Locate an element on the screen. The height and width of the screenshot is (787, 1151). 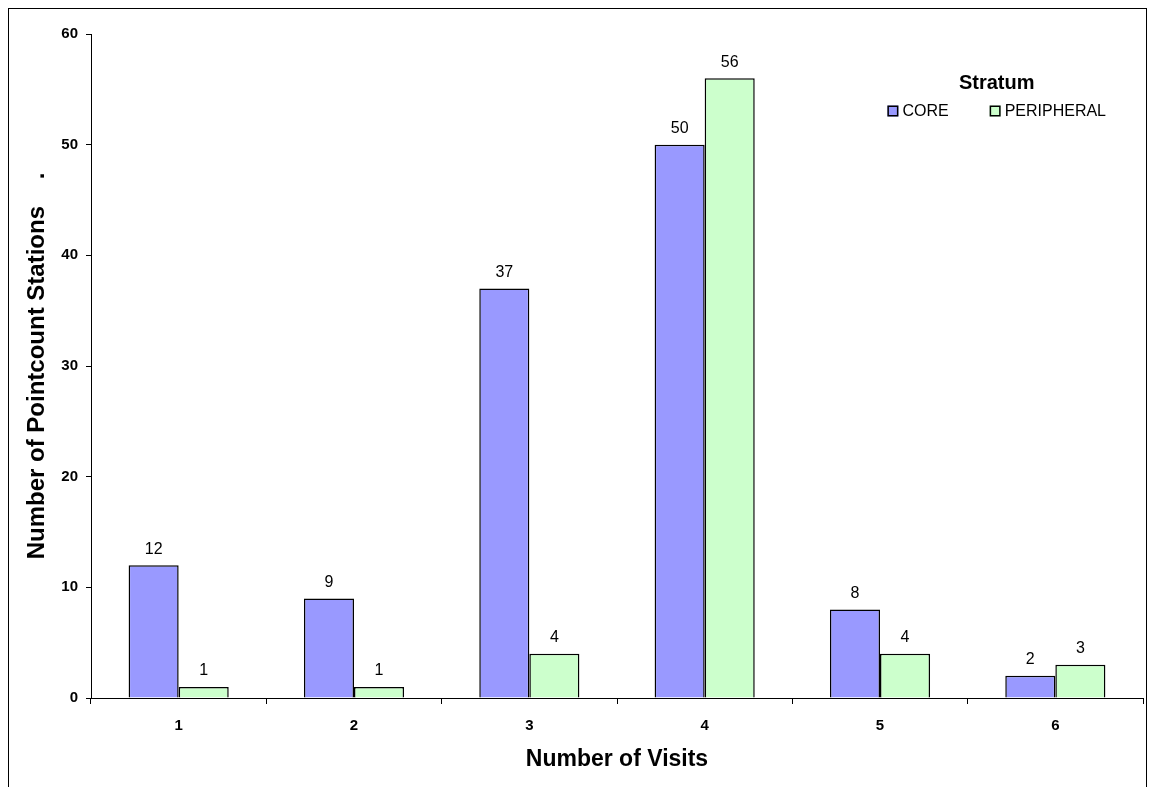
x-tick-label: 5 is located at coordinates (880, 725).